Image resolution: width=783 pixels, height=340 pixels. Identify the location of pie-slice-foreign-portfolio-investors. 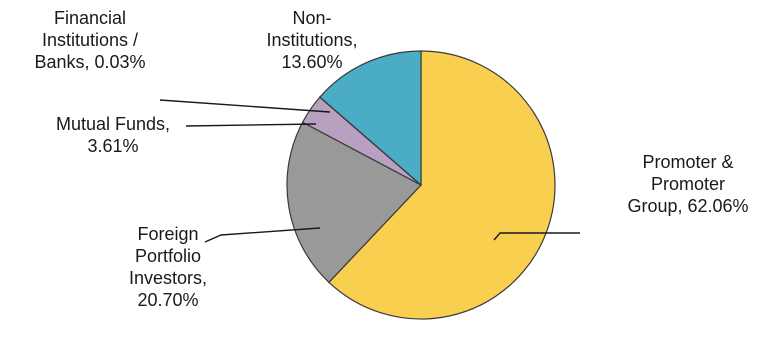
(354, 202).